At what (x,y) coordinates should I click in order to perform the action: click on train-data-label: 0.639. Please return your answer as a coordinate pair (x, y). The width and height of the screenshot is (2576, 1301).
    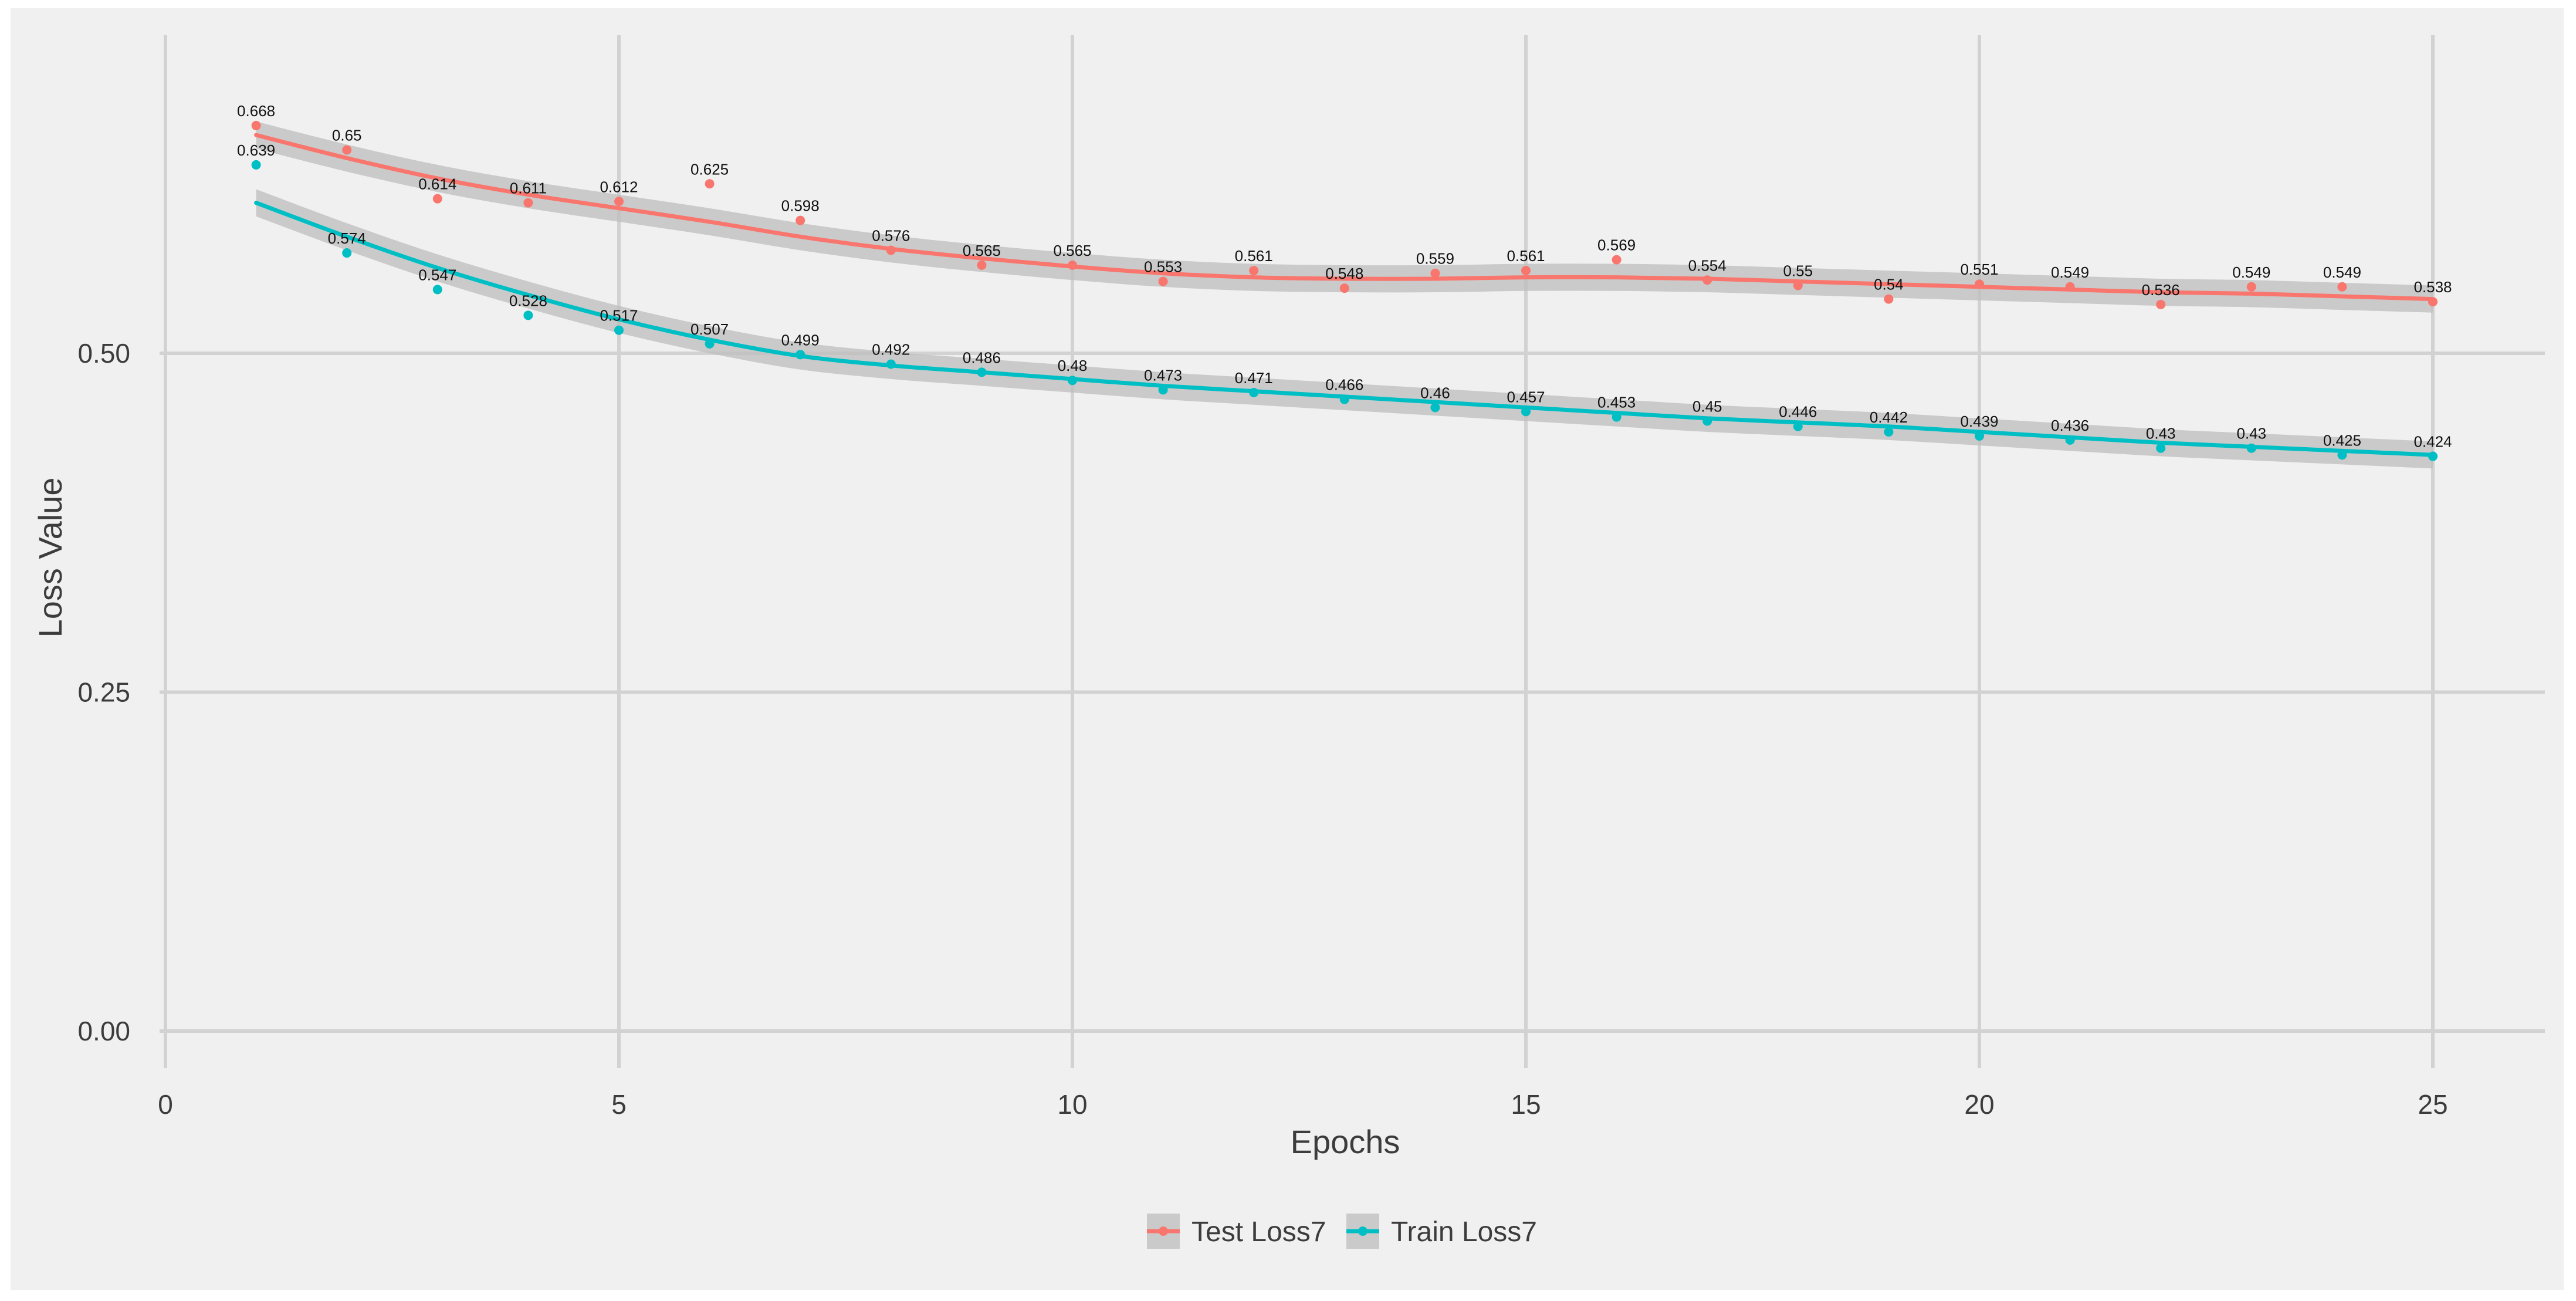
    Looking at the image, I should click on (256, 150).